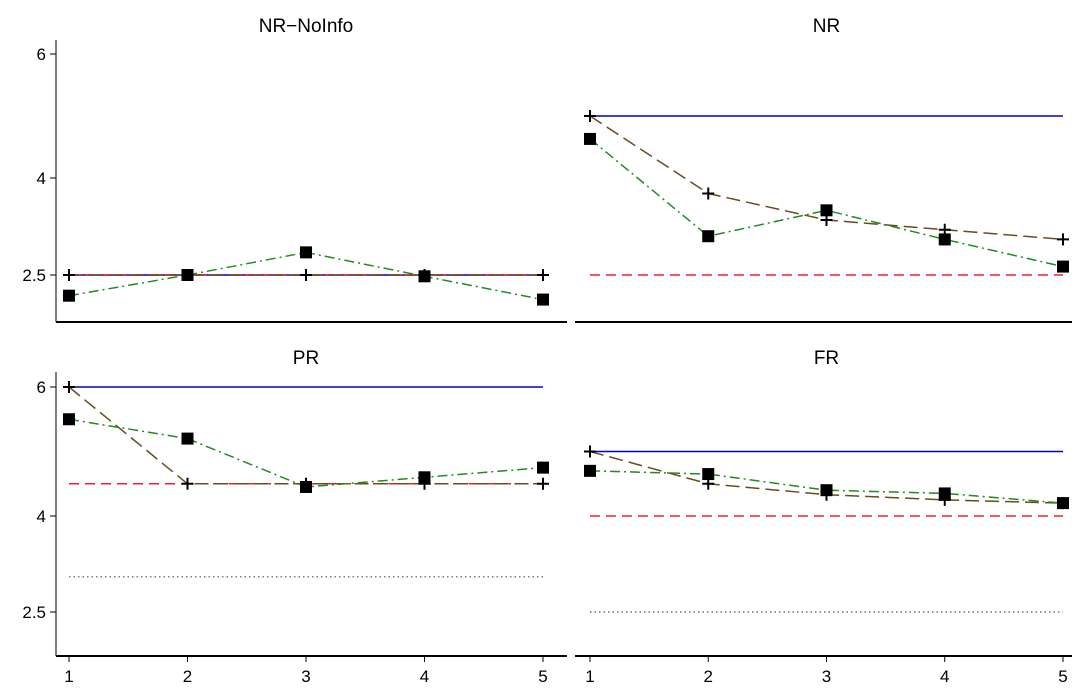  What do you see at coordinates (306, 358) in the screenshot?
I see `panel-title: PR` at bounding box center [306, 358].